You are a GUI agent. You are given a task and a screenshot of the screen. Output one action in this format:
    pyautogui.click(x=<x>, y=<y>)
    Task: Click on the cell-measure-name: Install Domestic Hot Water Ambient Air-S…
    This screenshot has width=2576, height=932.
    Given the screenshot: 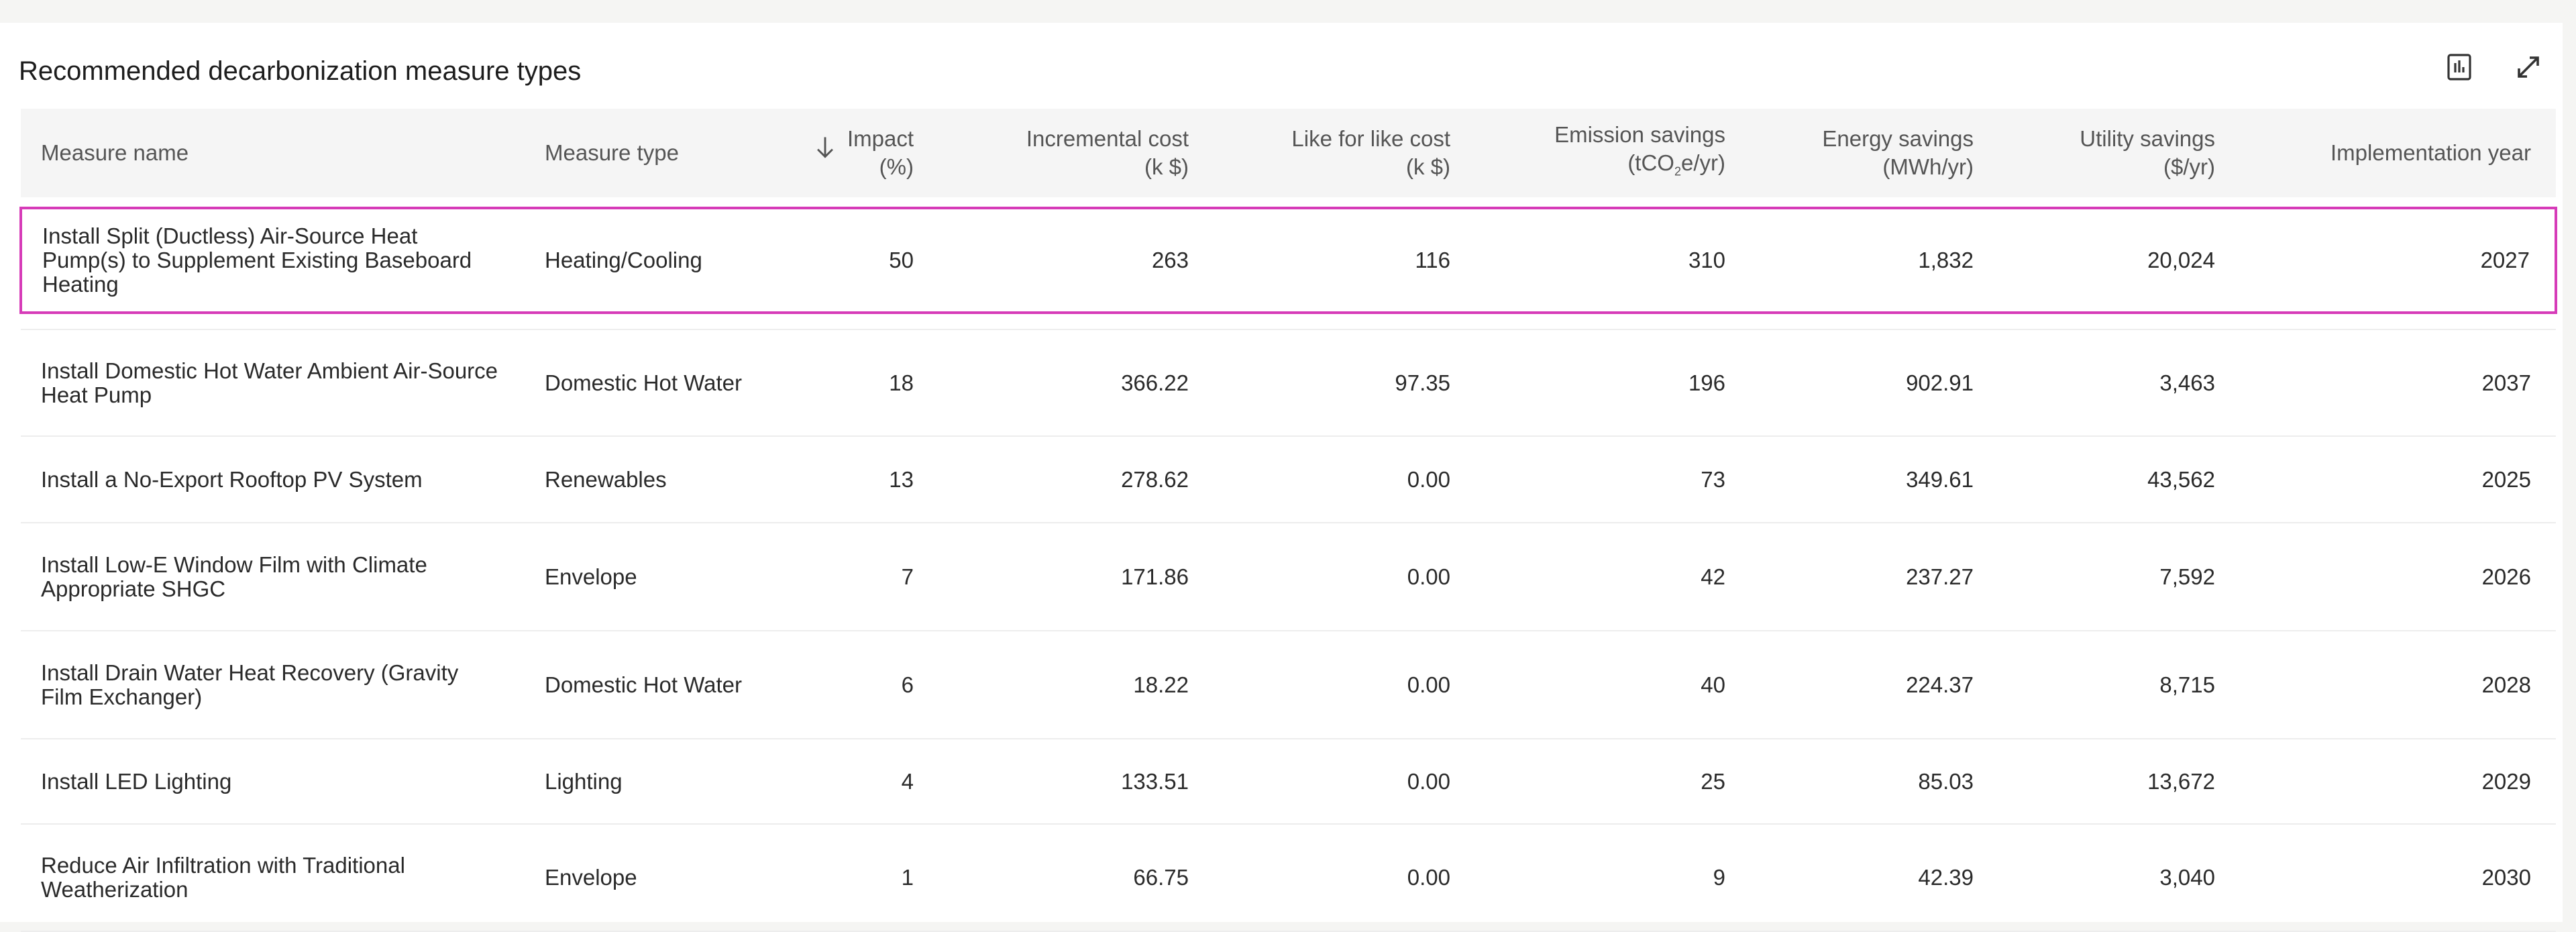 What is the action you would take?
    pyautogui.click(x=273, y=383)
    